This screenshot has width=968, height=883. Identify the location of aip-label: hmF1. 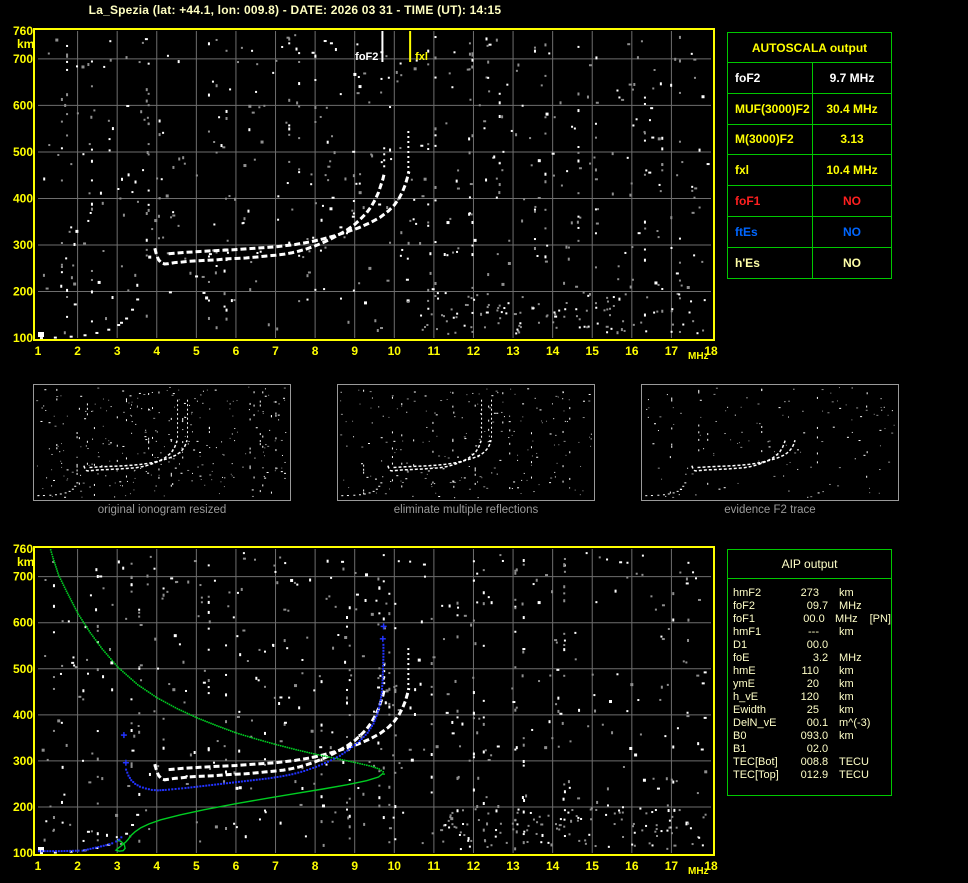
(747, 632).